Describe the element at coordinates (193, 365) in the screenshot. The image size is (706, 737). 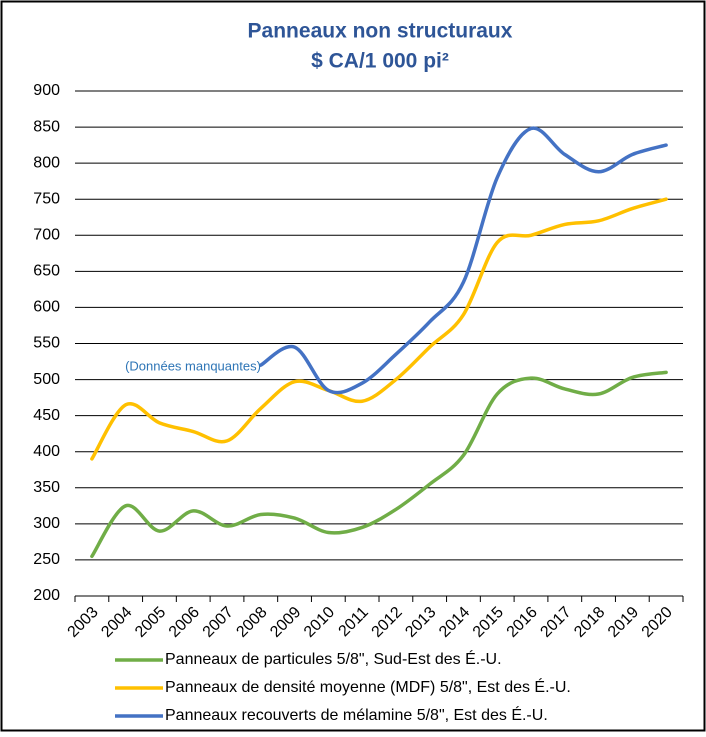
I see `annotation: (Données manquantes)` at that location.